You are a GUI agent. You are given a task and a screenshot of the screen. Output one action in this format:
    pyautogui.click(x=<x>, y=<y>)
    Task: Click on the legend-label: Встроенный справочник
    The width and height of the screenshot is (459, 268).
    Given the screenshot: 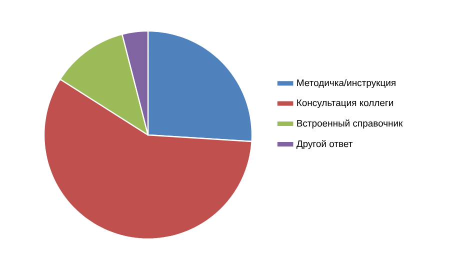 What is the action you would take?
    pyautogui.click(x=350, y=124)
    